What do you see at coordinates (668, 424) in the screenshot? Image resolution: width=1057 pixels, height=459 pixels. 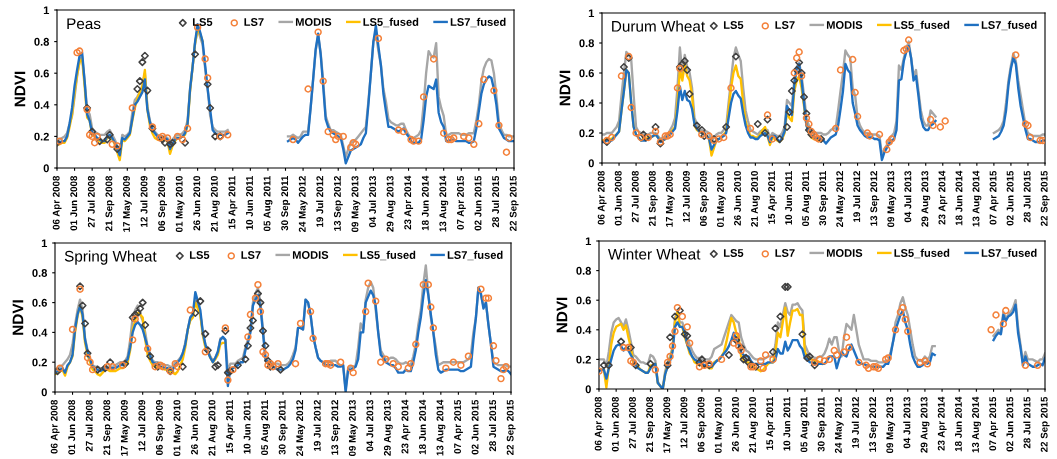 I see `x-tick-label: 17 May 2009` at bounding box center [668, 424].